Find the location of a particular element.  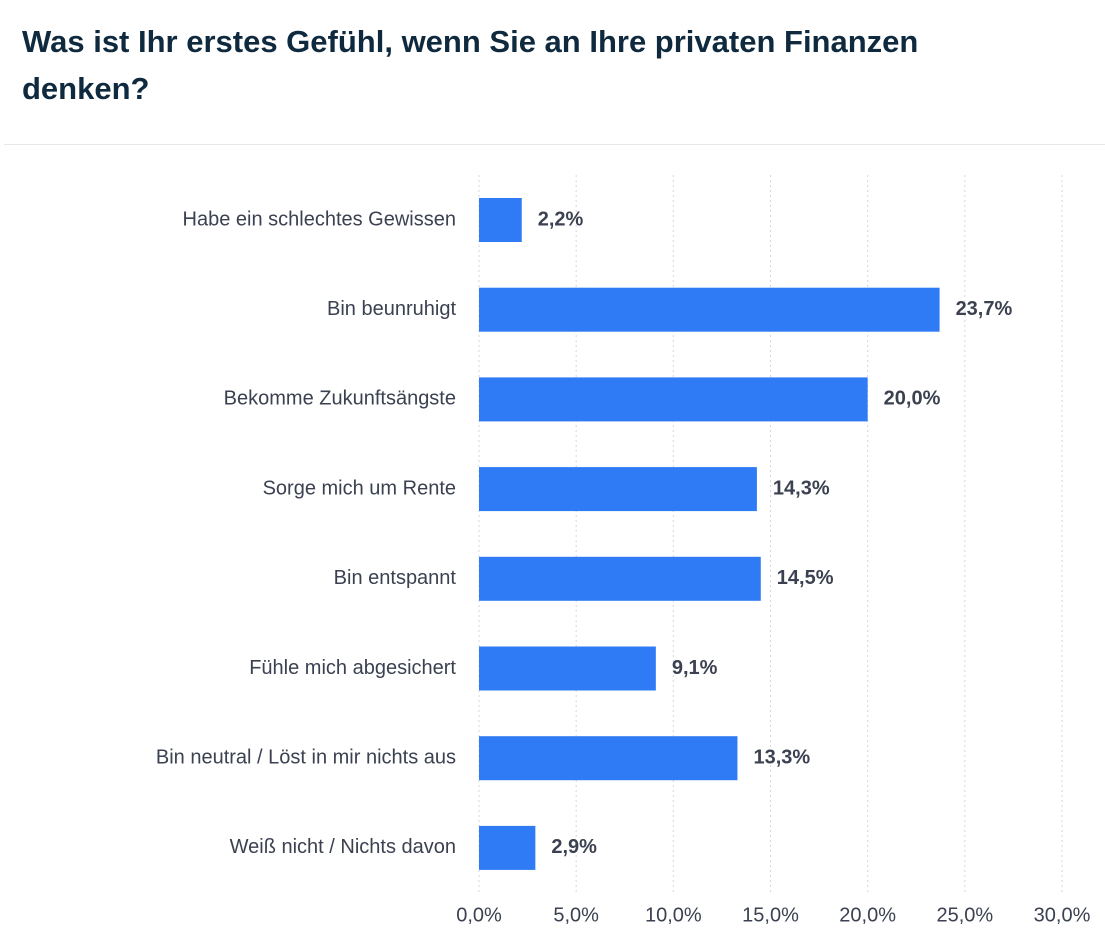

category-label: Bin beunruhigt is located at coordinates (391, 309).